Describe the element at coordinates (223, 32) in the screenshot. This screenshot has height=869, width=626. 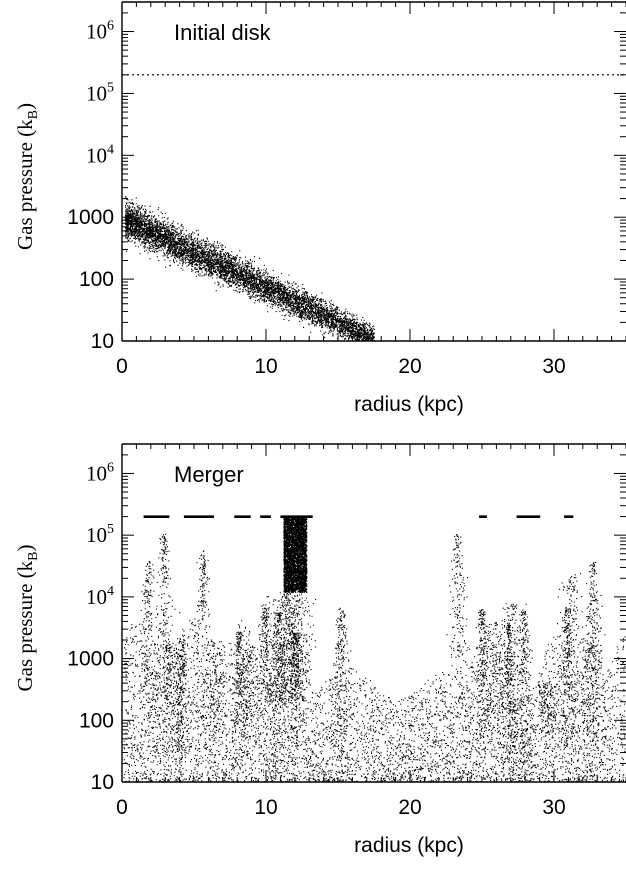
I see `panel-annotation: Initial disk` at that location.